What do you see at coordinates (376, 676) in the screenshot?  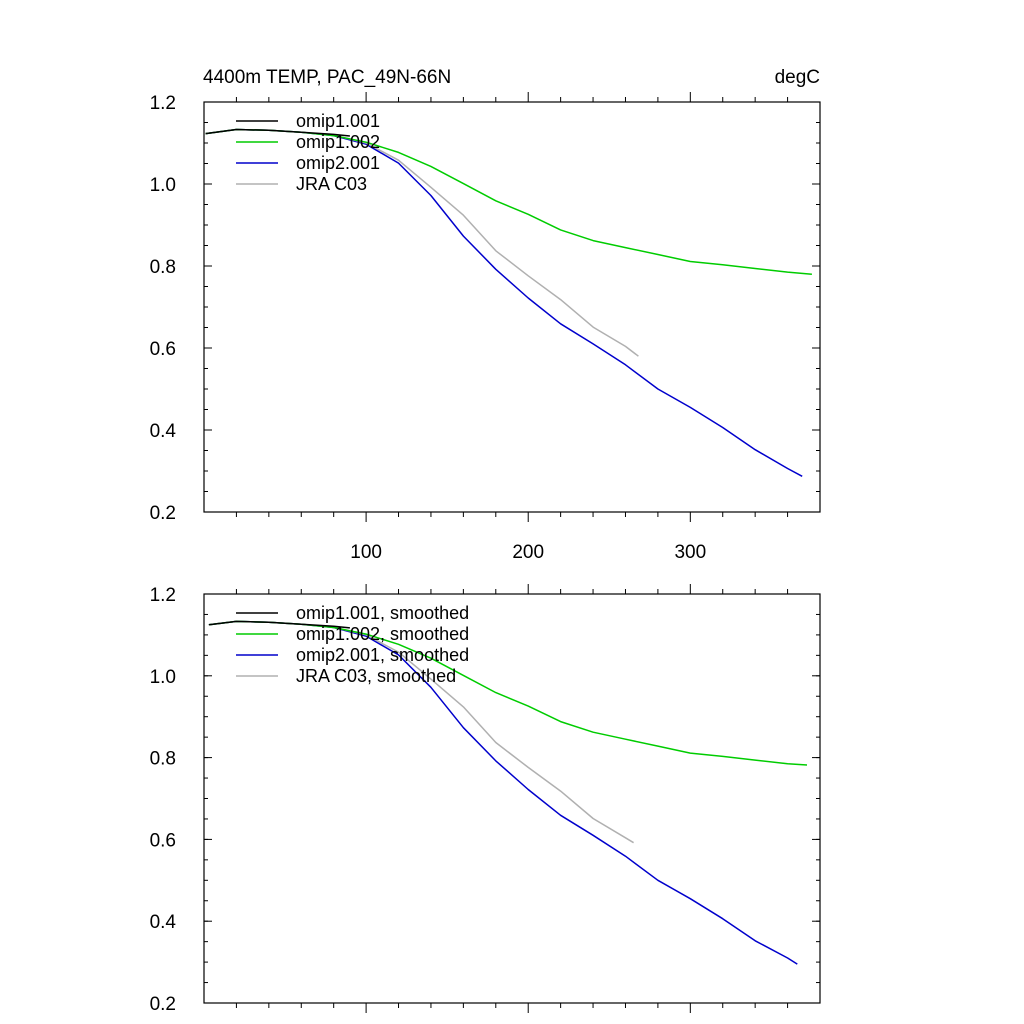 I see `legend-label: JRA C03, smoothed` at bounding box center [376, 676].